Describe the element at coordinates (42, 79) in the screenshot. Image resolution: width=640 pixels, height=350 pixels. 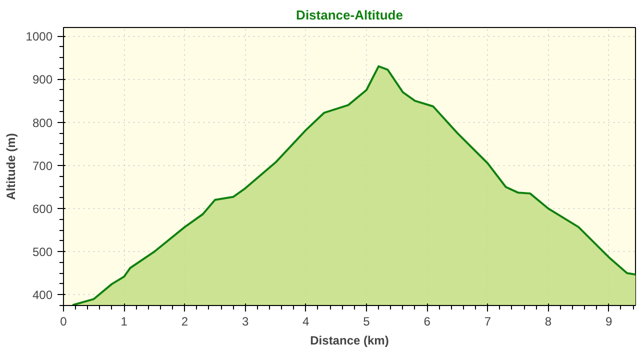
I see `y-tick-label: 900` at that location.